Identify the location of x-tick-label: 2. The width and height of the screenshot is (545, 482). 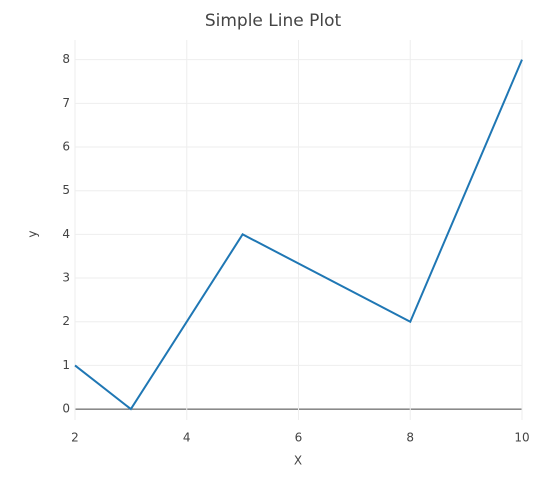
(75, 438).